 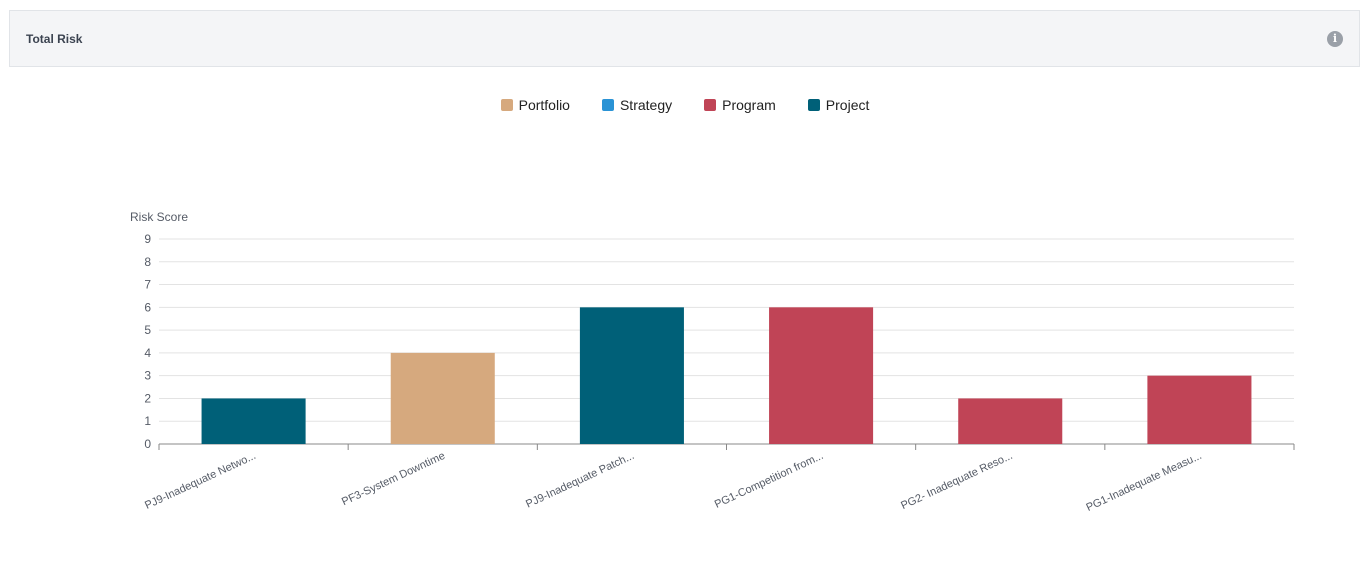 What do you see at coordinates (147, 307) in the screenshot?
I see `y-tick-label: 6` at bounding box center [147, 307].